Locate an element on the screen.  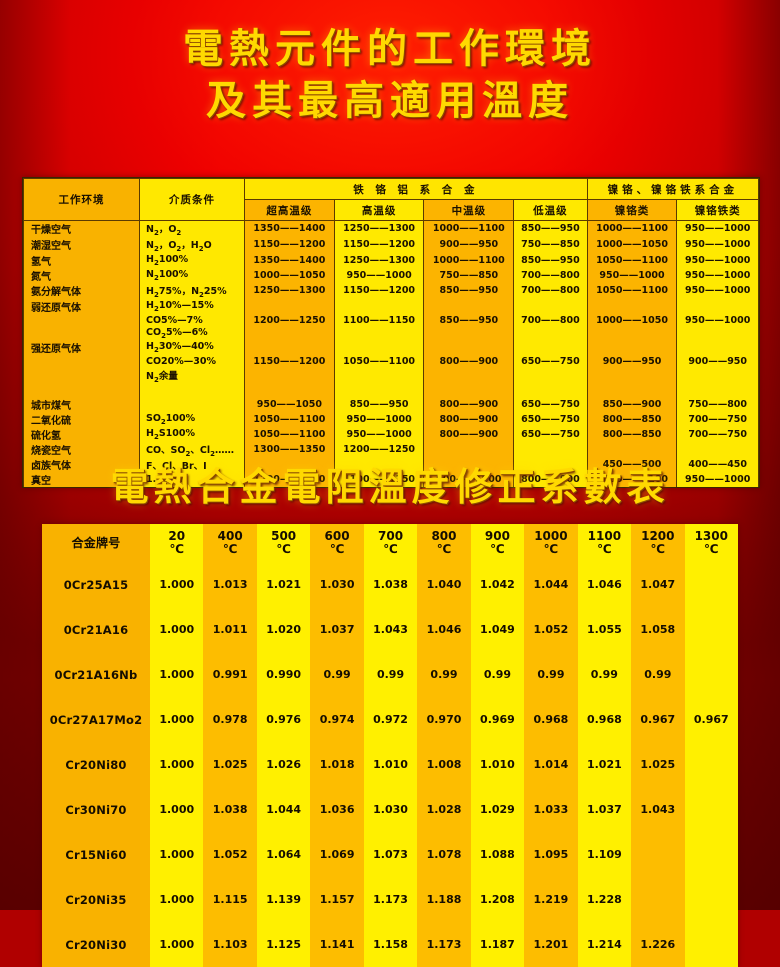
cell-condition: CO5%—7% is located at coordinates (192, 320).